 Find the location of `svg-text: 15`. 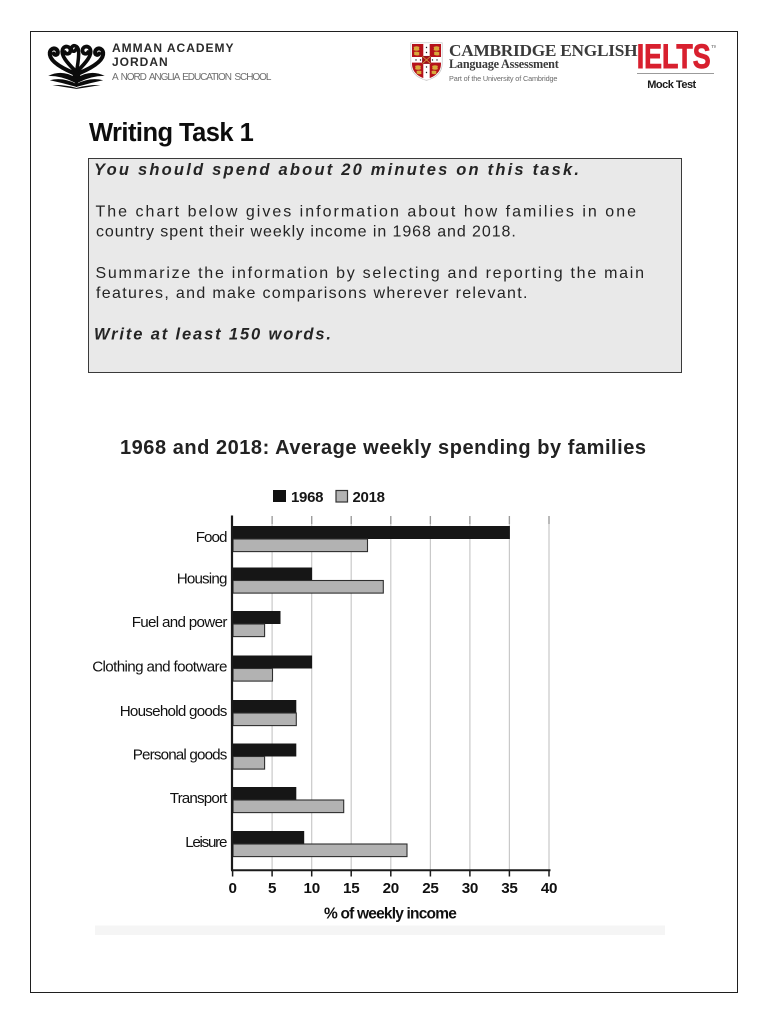

svg-text: 15 is located at coordinates (351, 888).